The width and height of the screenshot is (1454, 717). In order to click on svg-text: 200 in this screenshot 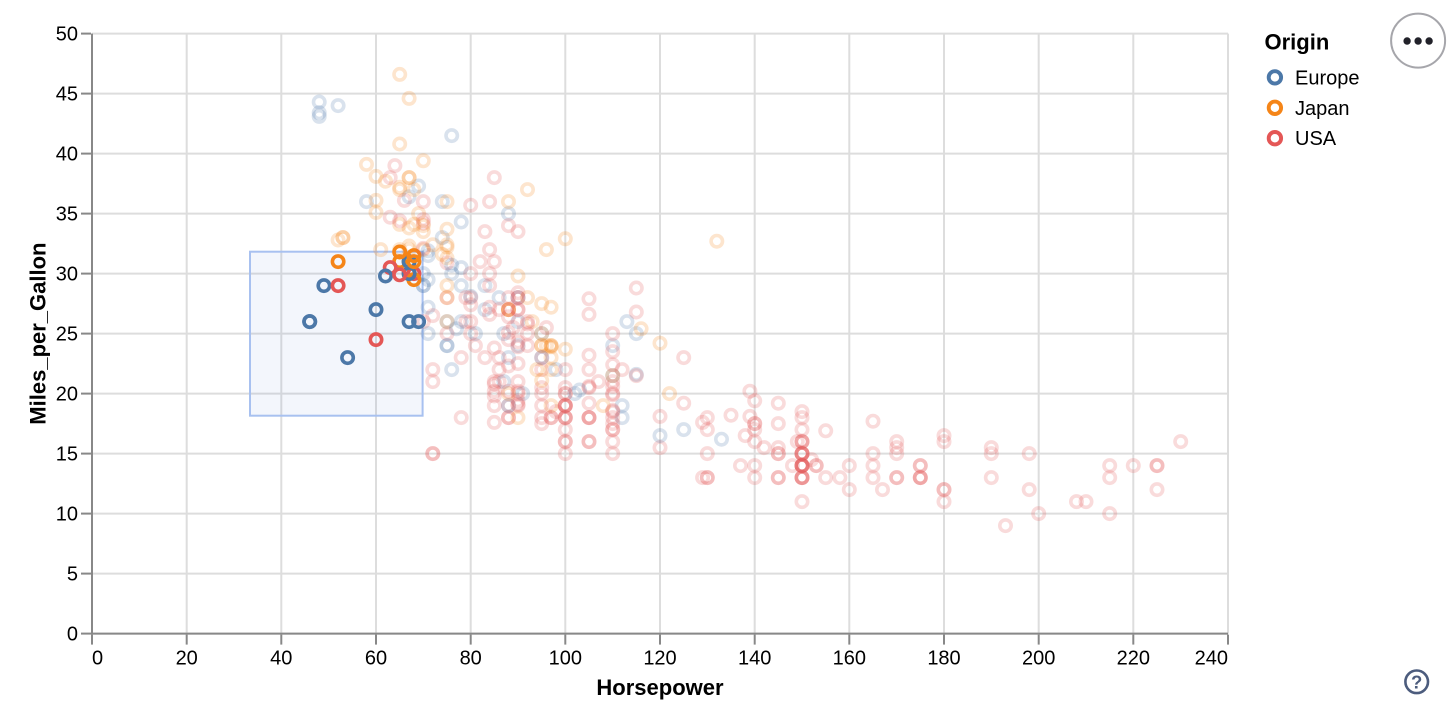, I will do `click(1038, 659)`.